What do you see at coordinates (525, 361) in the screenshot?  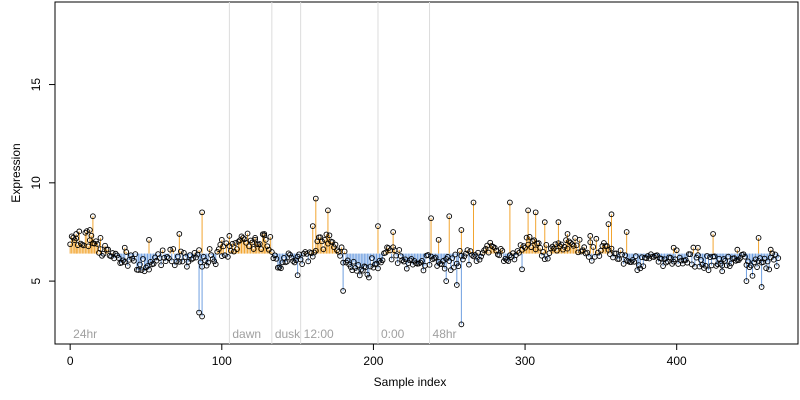 I see `x-tick-label: 300` at bounding box center [525, 361].